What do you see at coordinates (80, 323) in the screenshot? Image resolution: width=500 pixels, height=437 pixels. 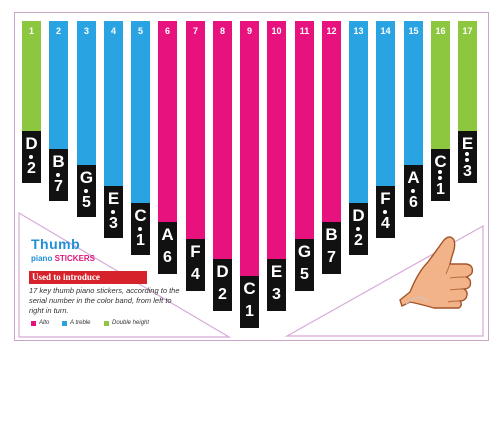 I see `legend-label-treble: A treble` at bounding box center [80, 323].